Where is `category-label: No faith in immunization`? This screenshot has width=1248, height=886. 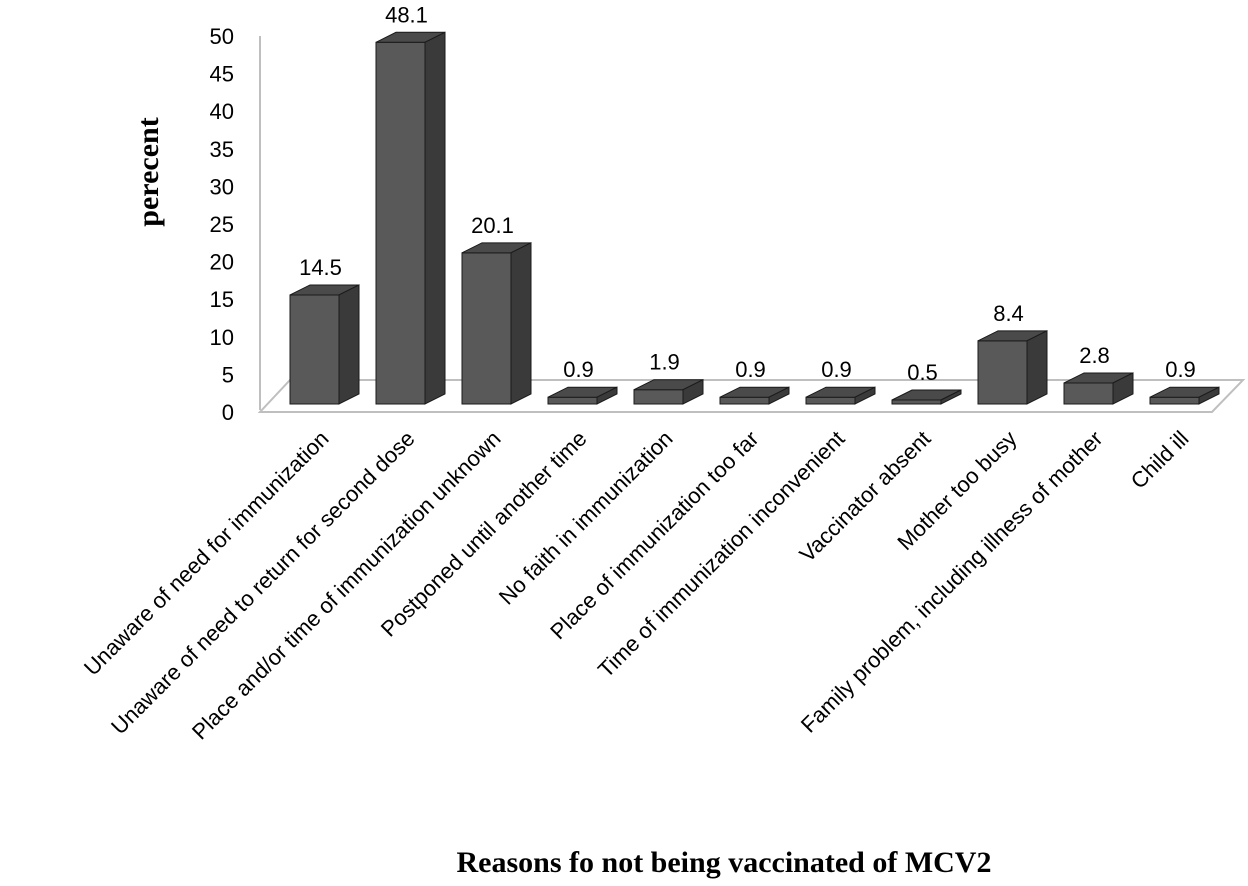 category-label: No faith in immunization is located at coordinates (586, 518).